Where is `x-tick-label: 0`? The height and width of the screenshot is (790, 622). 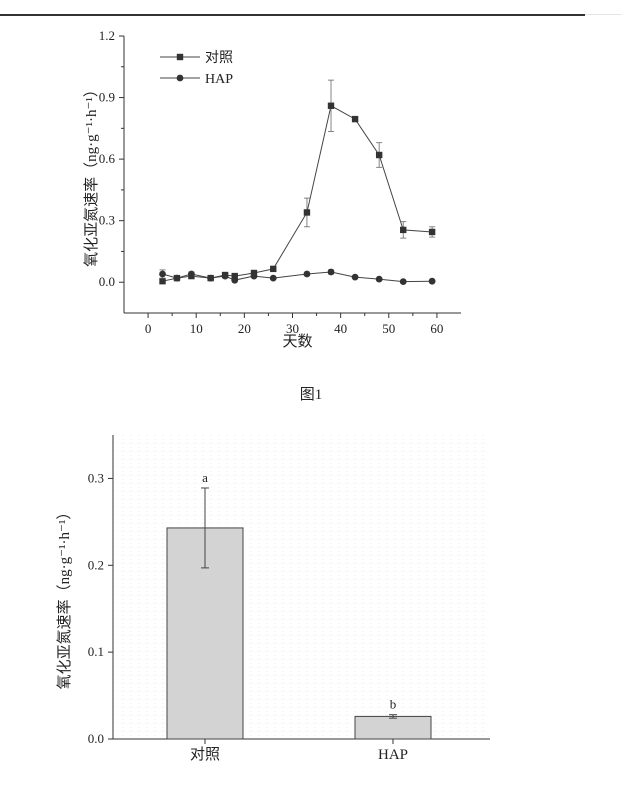
x-tick-label: 0 is located at coordinates (148, 328).